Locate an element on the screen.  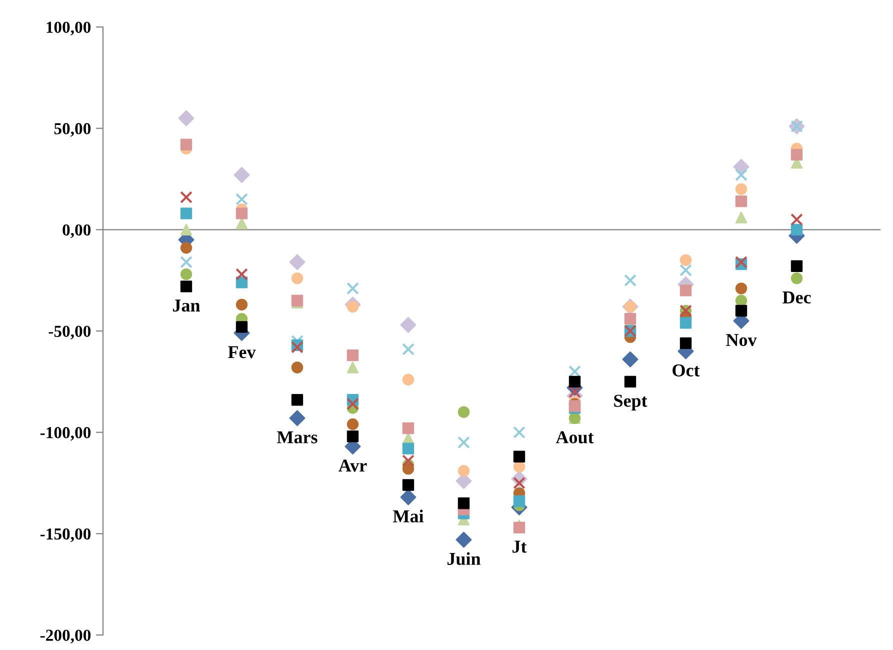
y-tick-label: 0,00 is located at coordinates (76, 231).